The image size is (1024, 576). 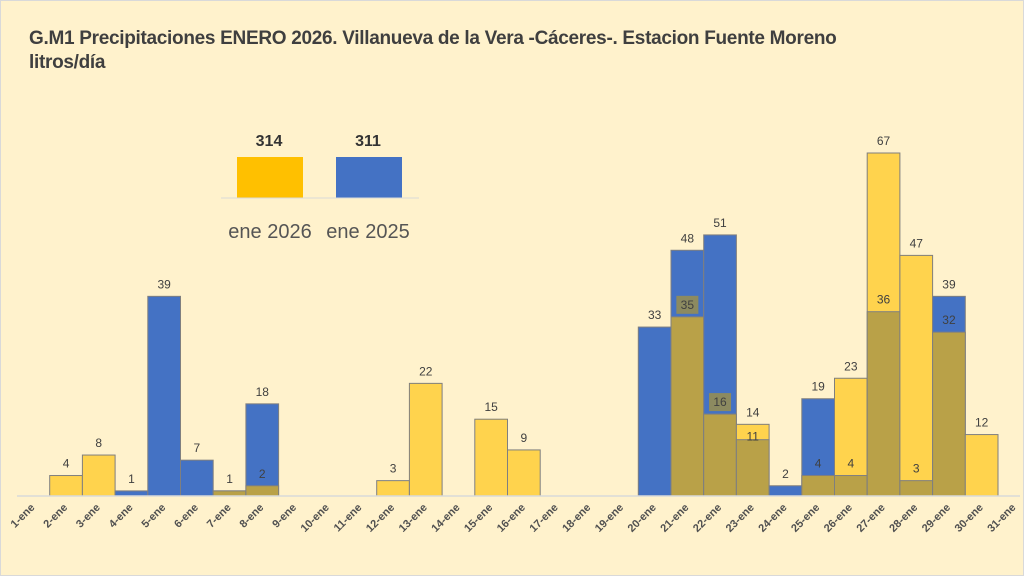 What do you see at coordinates (284, 516) in the screenshot?
I see `x-tick-label-9-ene: 9-ene` at bounding box center [284, 516].